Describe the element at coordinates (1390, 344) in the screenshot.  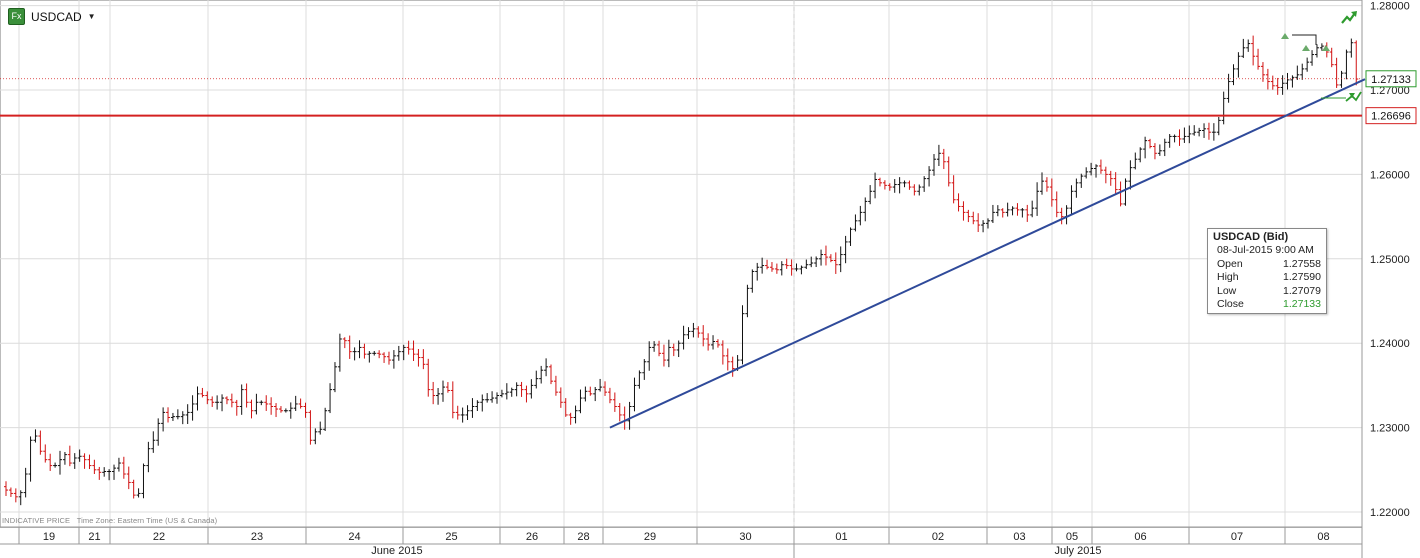
I see `y-tick-label: 1.24000` at that location.